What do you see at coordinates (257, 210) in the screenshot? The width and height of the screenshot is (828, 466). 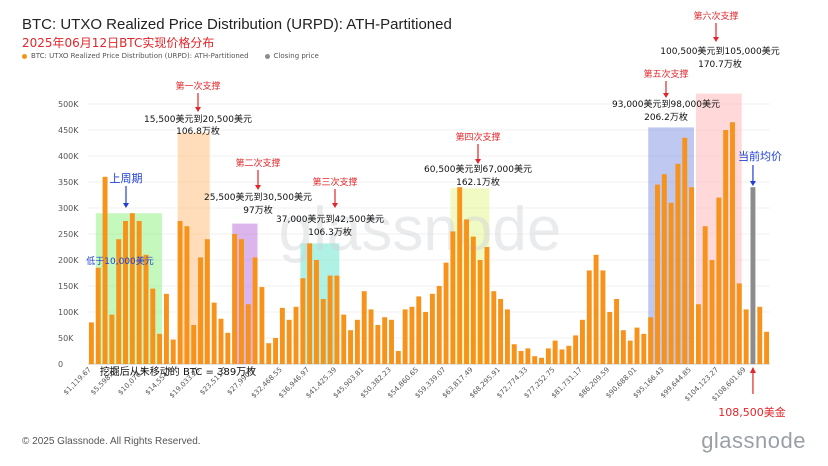 I see `anno-s2-amount: 97万枚` at bounding box center [257, 210].